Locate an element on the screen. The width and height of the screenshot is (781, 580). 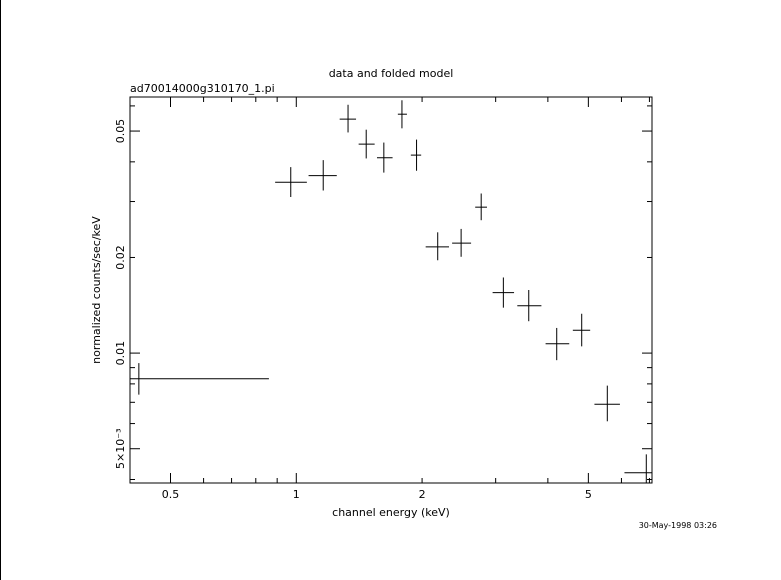
y-tick-label: 0.02 is located at coordinates (120, 257).